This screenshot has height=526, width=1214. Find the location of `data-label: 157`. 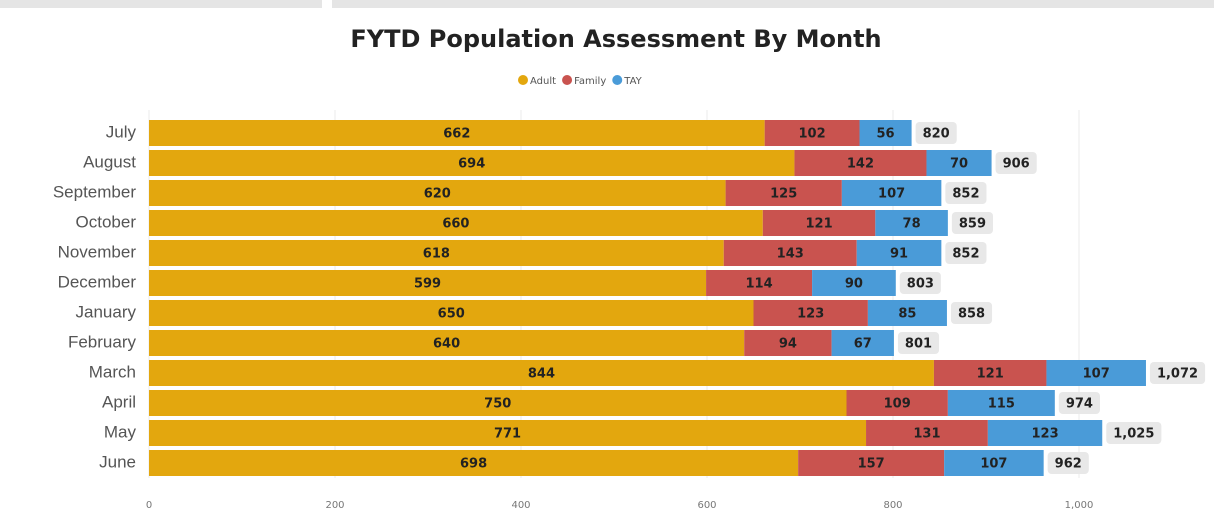

data-label: 157 is located at coordinates (871, 464).